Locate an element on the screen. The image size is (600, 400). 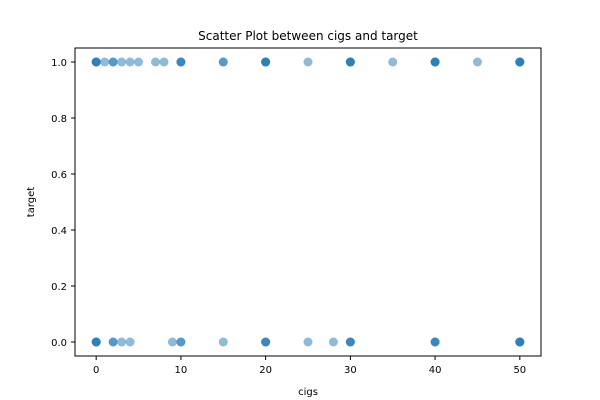
x-tick-label: 0 is located at coordinates (96, 370).